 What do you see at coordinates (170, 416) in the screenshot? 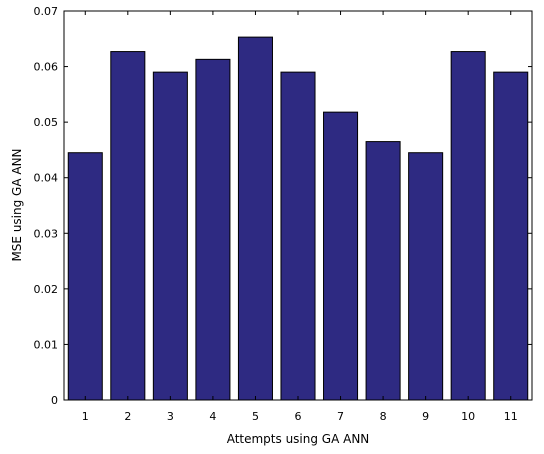
I see `x-tick-label: 3` at bounding box center [170, 416].